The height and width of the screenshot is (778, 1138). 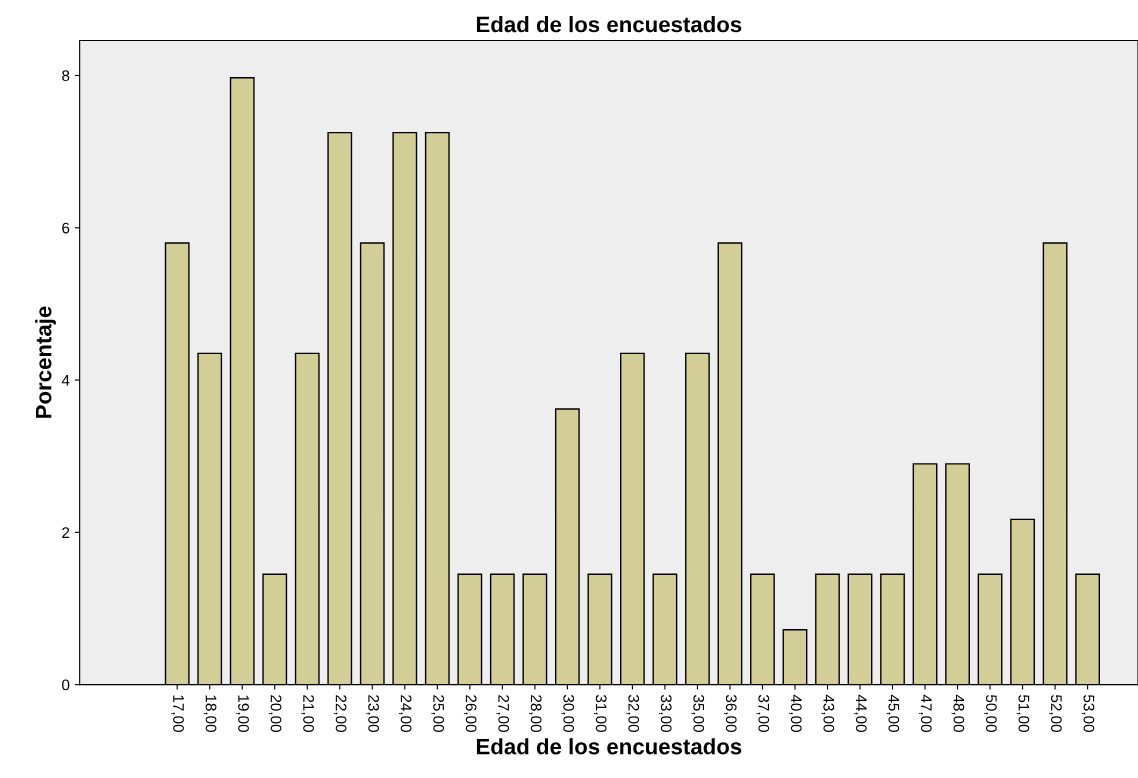 What do you see at coordinates (633, 713) in the screenshot?
I see `x-tick-label: 32,00` at bounding box center [633, 713].